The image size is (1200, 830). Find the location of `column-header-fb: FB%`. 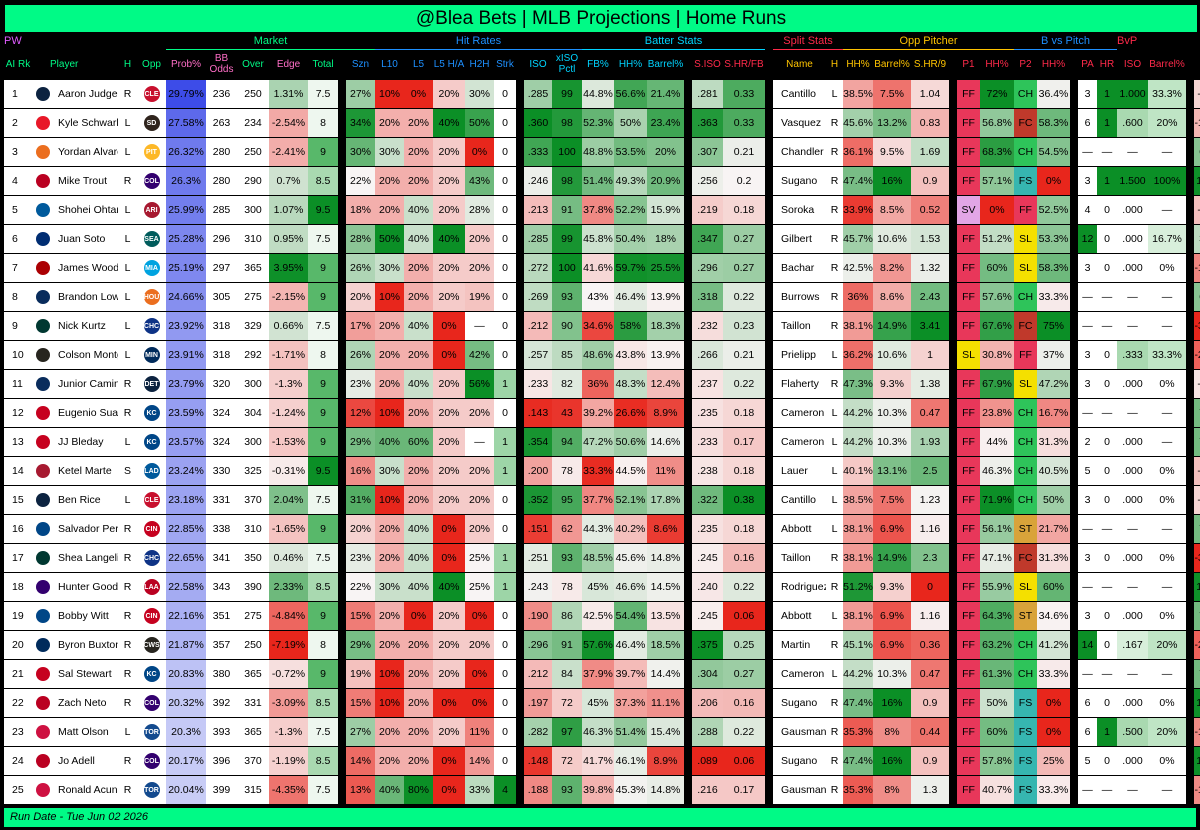

column-header-fb: FB% is located at coordinates (598, 64).